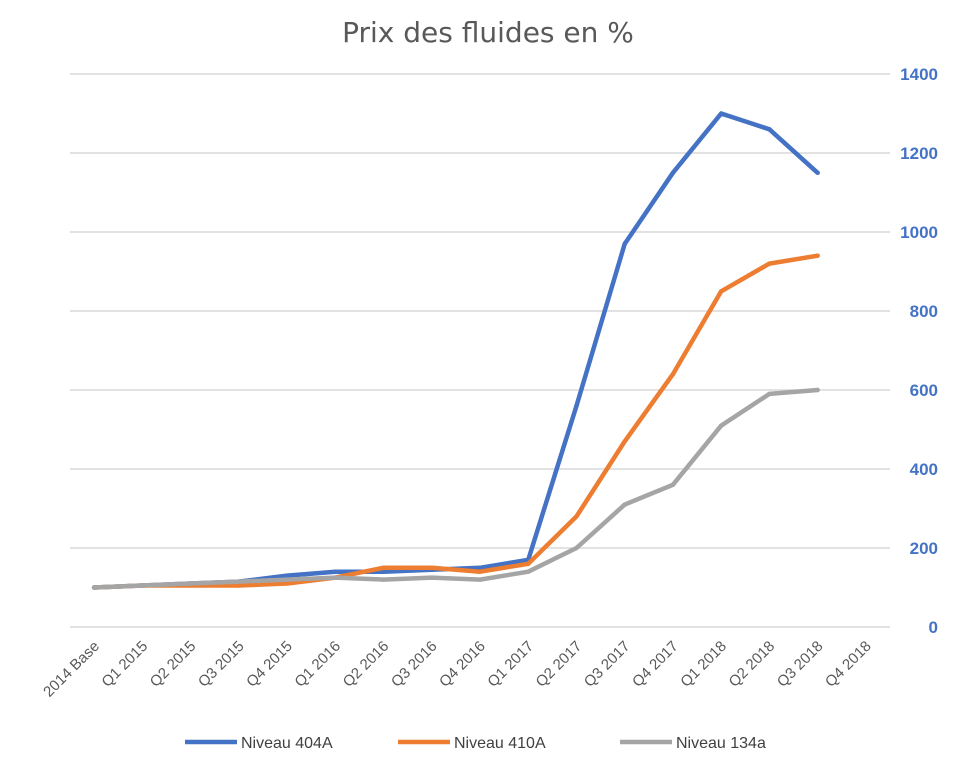 This screenshot has width=976, height=770. Describe the element at coordinates (559, 664) in the screenshot. I see `x-tick-label: Q2 2017` at that location.